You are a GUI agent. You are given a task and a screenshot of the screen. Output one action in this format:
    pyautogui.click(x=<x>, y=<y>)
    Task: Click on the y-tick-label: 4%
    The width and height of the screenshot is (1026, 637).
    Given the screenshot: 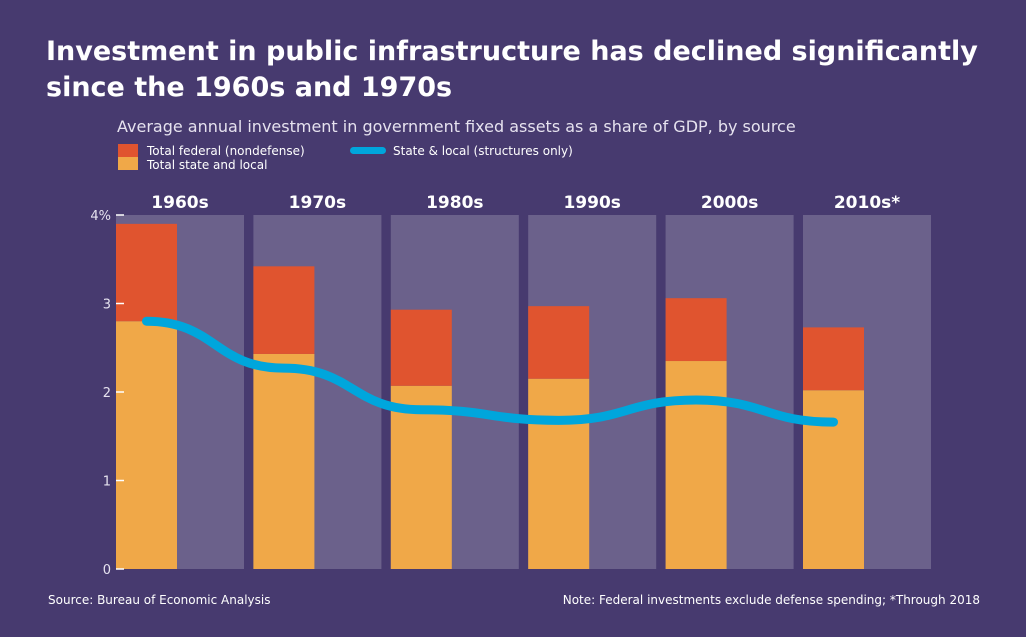 What is the action you would take?
    pyautogui.click(x=100, y=216)
    